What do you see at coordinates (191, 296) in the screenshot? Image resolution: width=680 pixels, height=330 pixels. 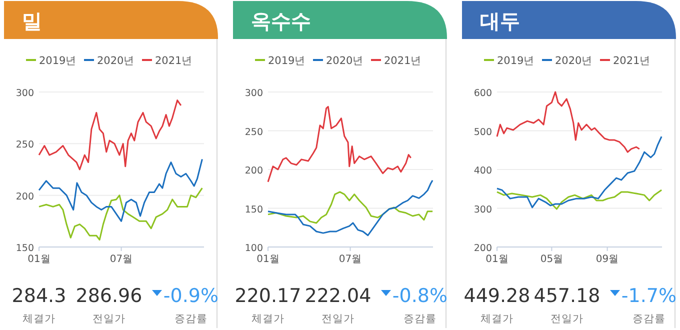 I see `text: -0.9%` at bounding box center [191, 296].